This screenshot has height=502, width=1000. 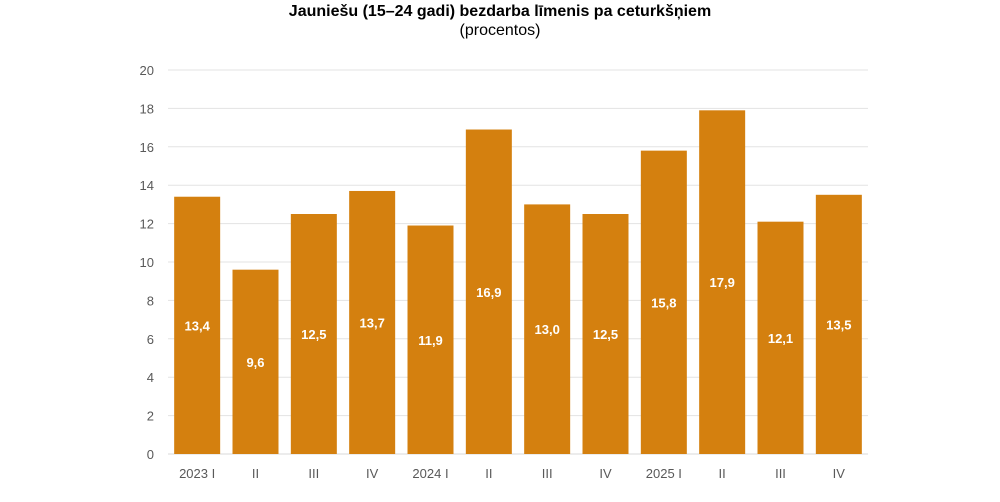 I want to click on data-label: 13,0, so click(x=547, y=329).